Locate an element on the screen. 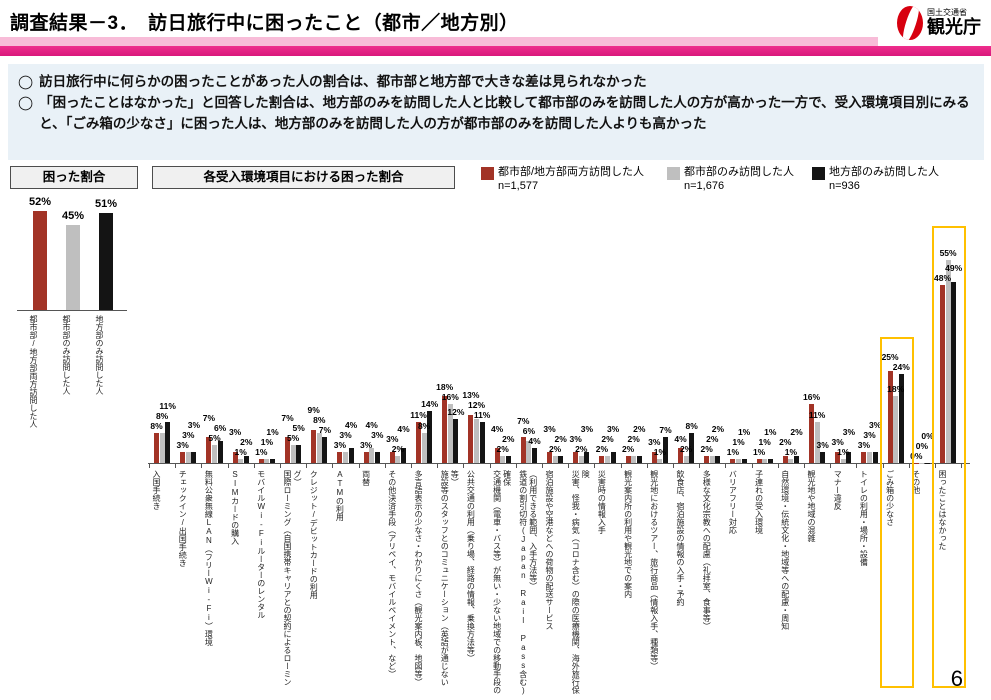 The image size is (991, 700). value-label: 55% is located at coordinates (948, 252).